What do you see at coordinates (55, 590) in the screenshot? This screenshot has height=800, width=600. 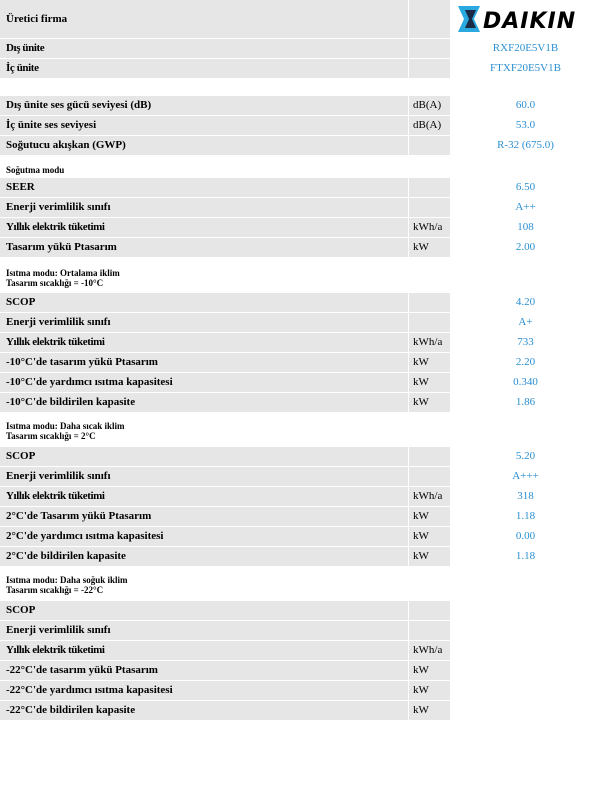 I see `heating-cold-subtitle: Tasarım sıcaklığı = -22°C` at bounding box center [55, 590].